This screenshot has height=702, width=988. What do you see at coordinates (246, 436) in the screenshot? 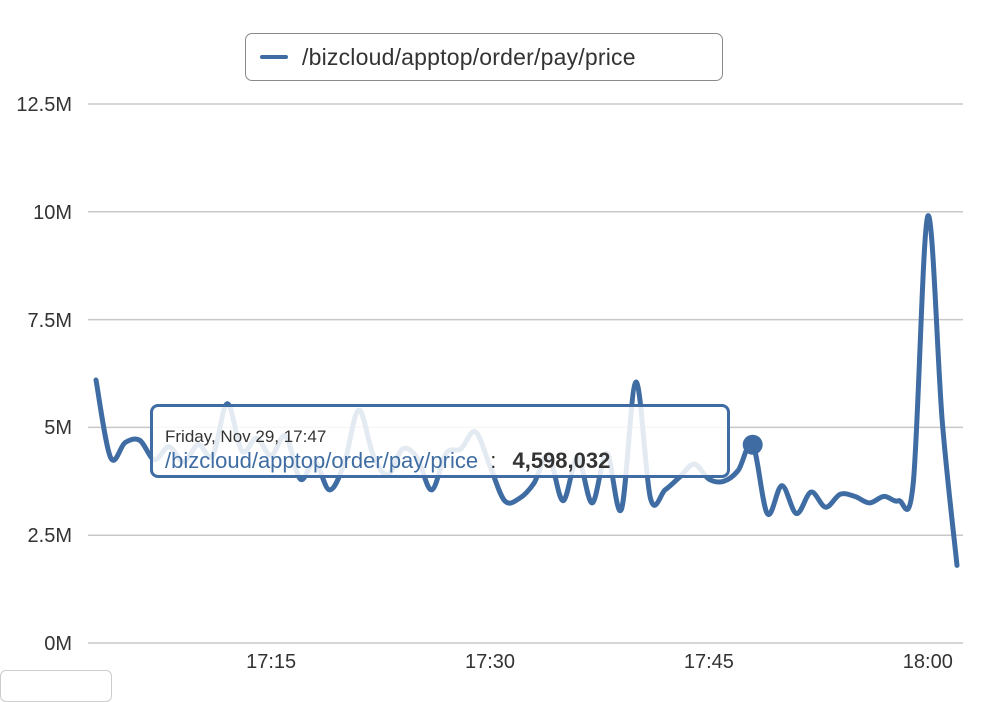
I see `tooltip-date: Friday, Nov 29, 17:47` at bounding box center [246, 436].